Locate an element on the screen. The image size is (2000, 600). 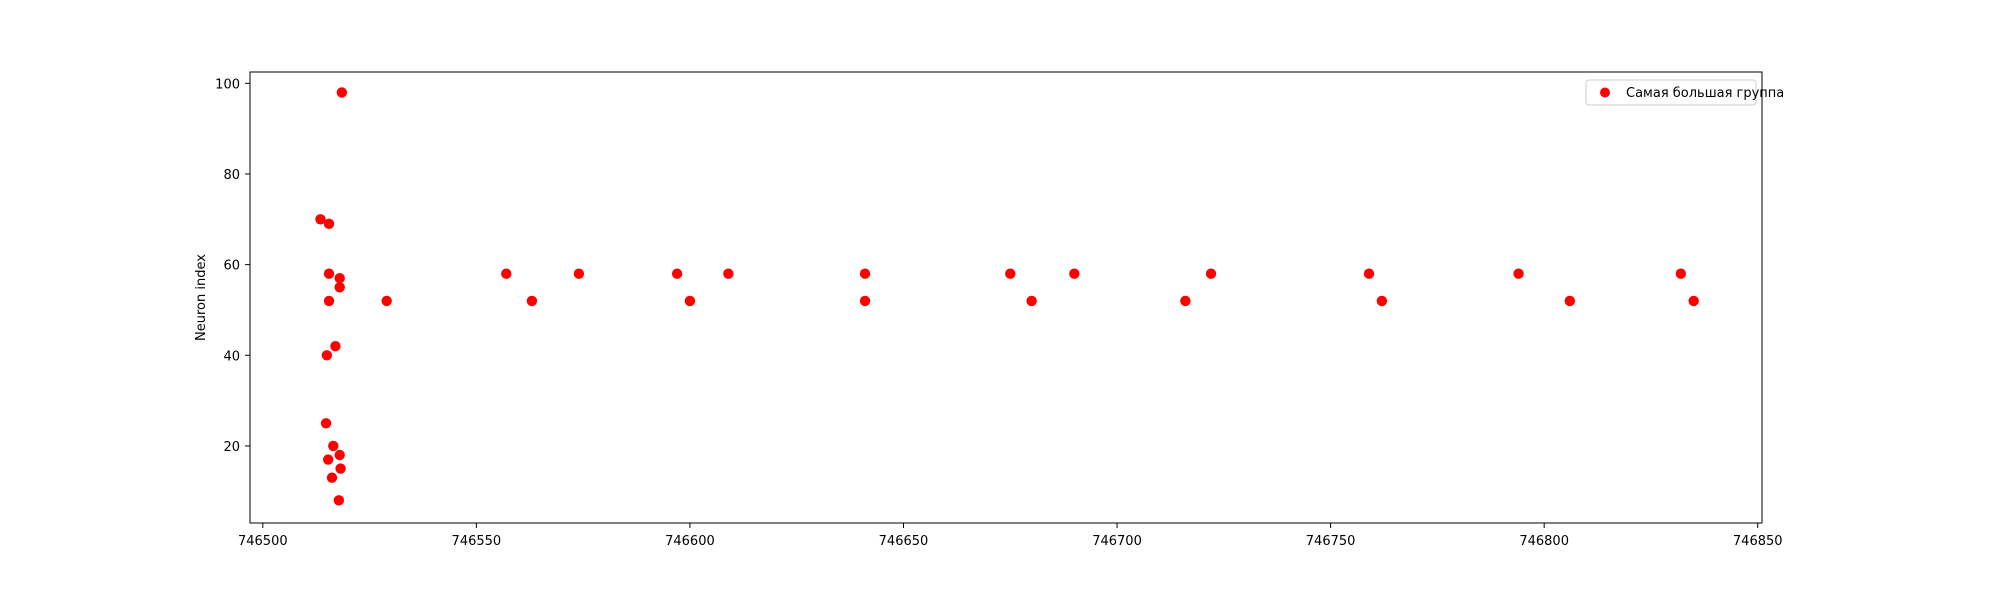
x-tick-label: 746500 is located at coordinates (263, 541).